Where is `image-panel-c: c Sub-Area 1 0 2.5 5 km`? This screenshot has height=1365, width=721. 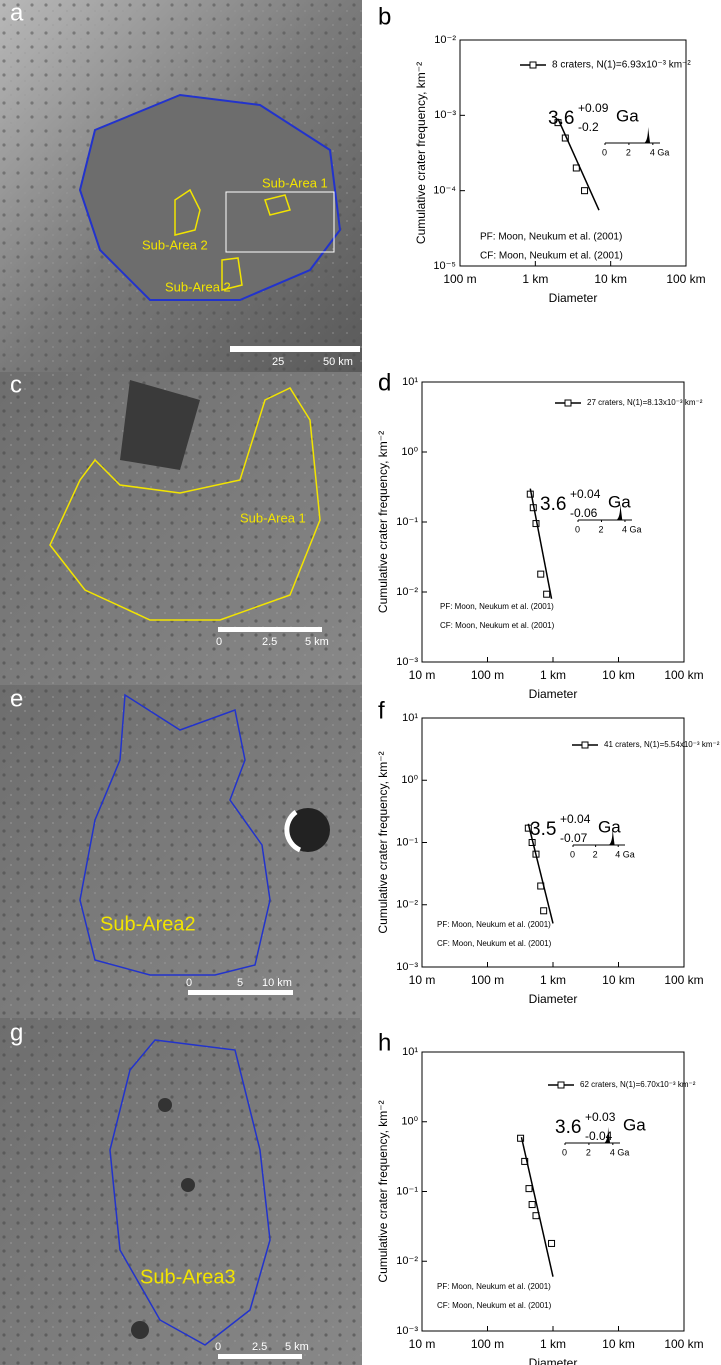 image-panel-c: c Sub-Area 1 0 2.5 5 km is located at coordinates (181, 528).